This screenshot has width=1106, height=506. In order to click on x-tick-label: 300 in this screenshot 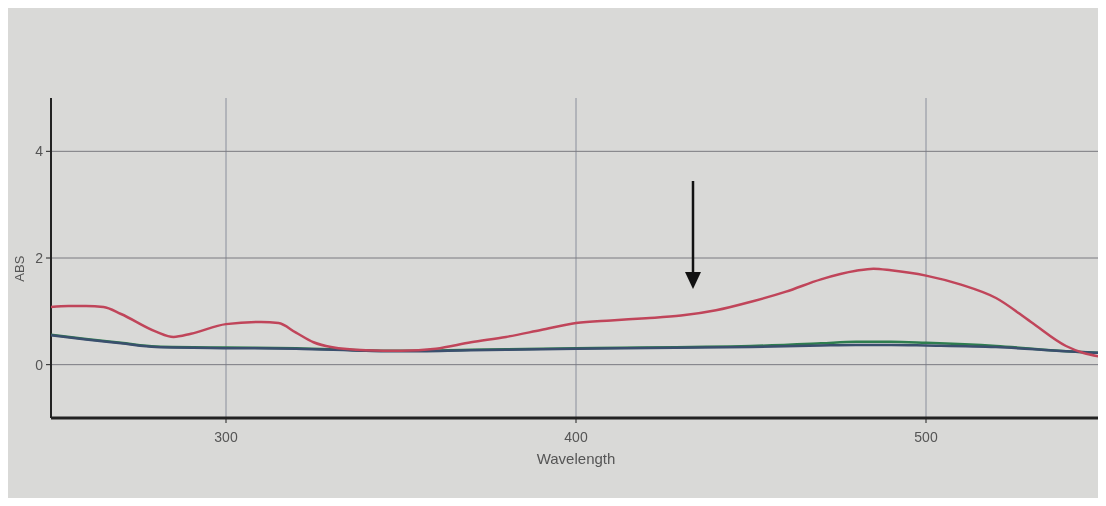, I will do `click(226, 437)`.